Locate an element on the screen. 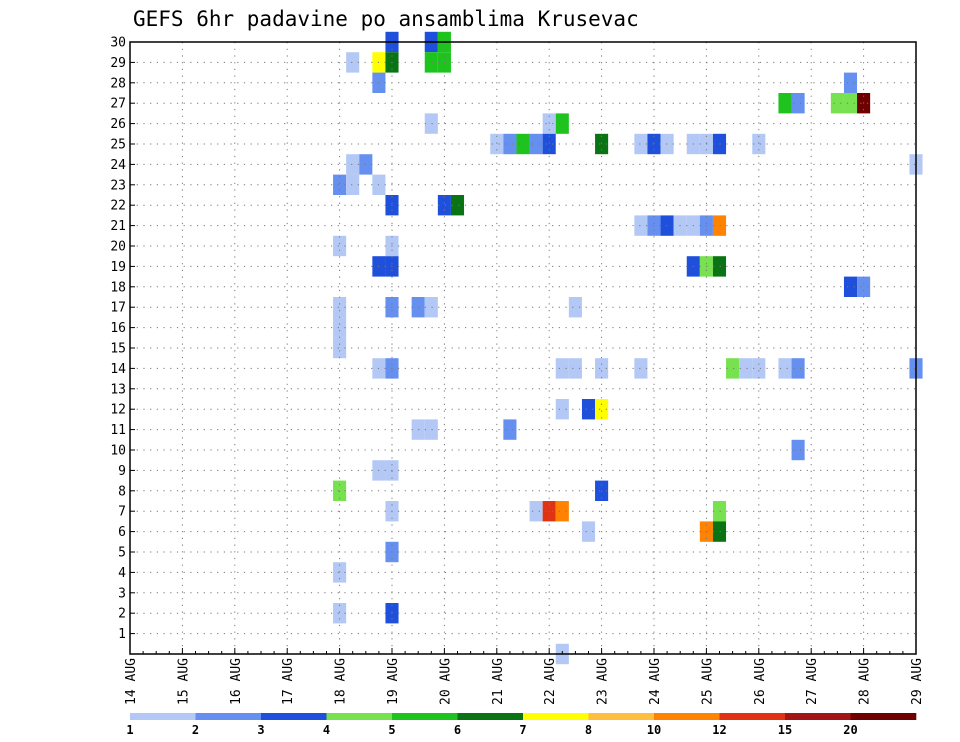 The width and height of the screenshot is (960, 742). legend-label: 7 is located at coordinates (522, 730).